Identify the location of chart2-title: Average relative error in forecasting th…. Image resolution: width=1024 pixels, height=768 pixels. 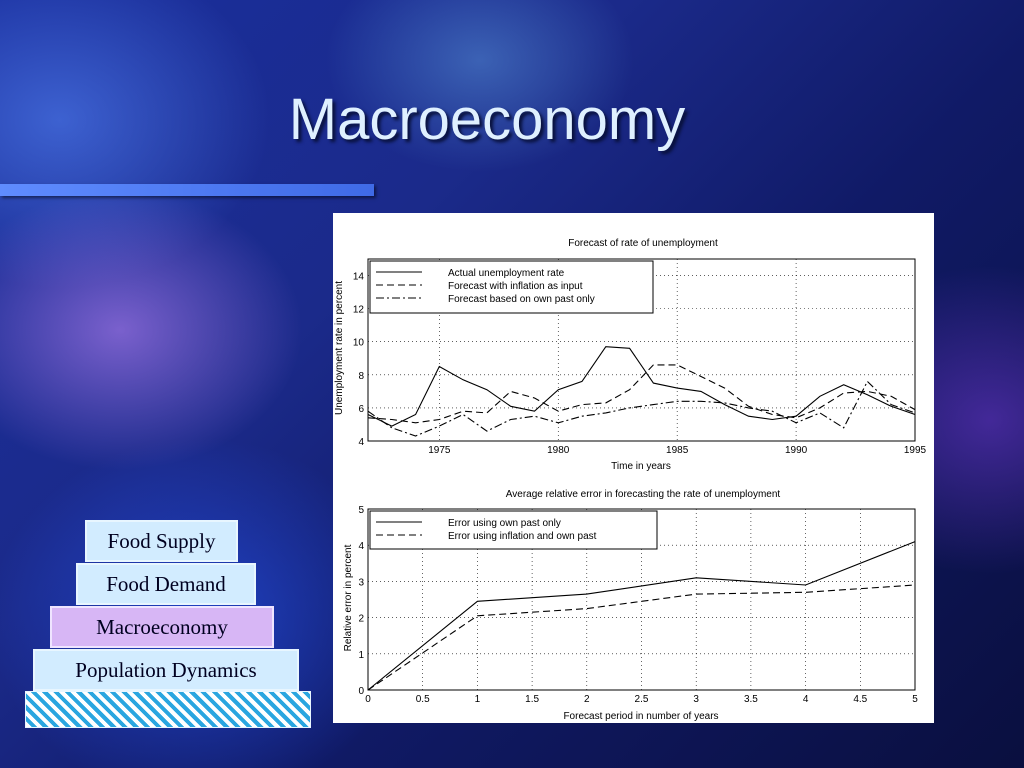
(643, 494).